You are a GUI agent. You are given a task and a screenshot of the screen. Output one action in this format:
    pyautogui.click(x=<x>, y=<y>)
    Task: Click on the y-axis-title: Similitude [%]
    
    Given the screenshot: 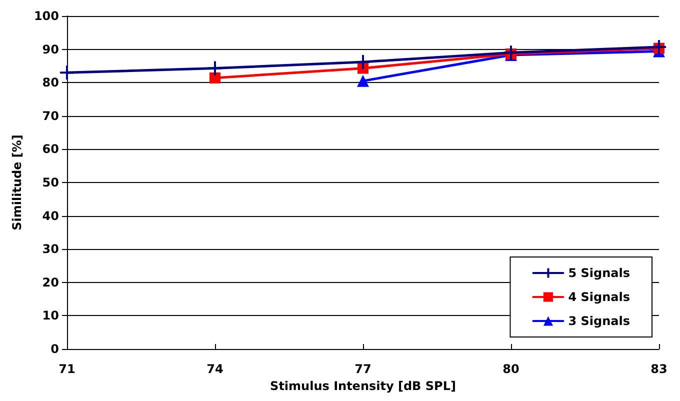 What is the action you would take?
    pyautogui.click(x=17, y=182)
    